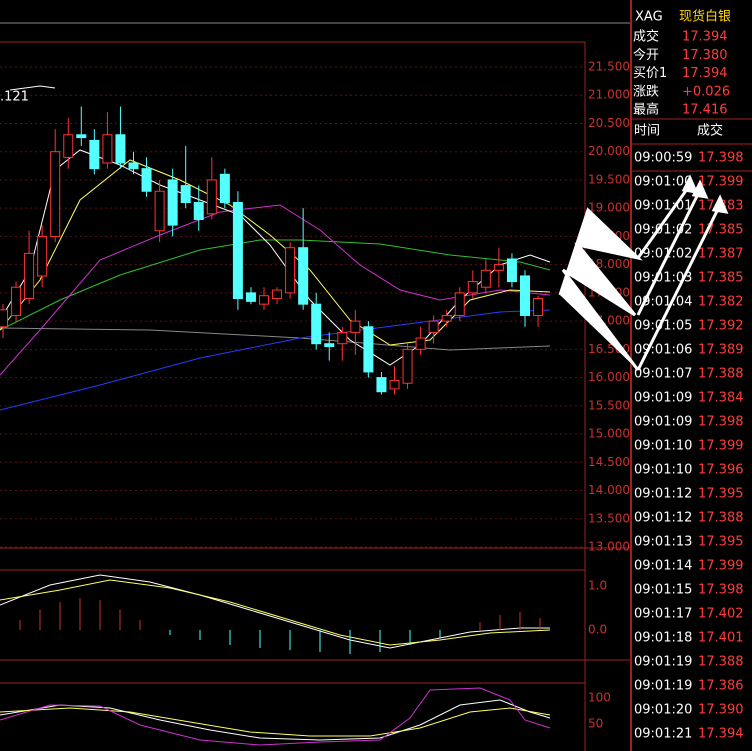 The height and width of the screenshot is (751, 752). I want to click on quote-value: 17.394, so click(705, 73).